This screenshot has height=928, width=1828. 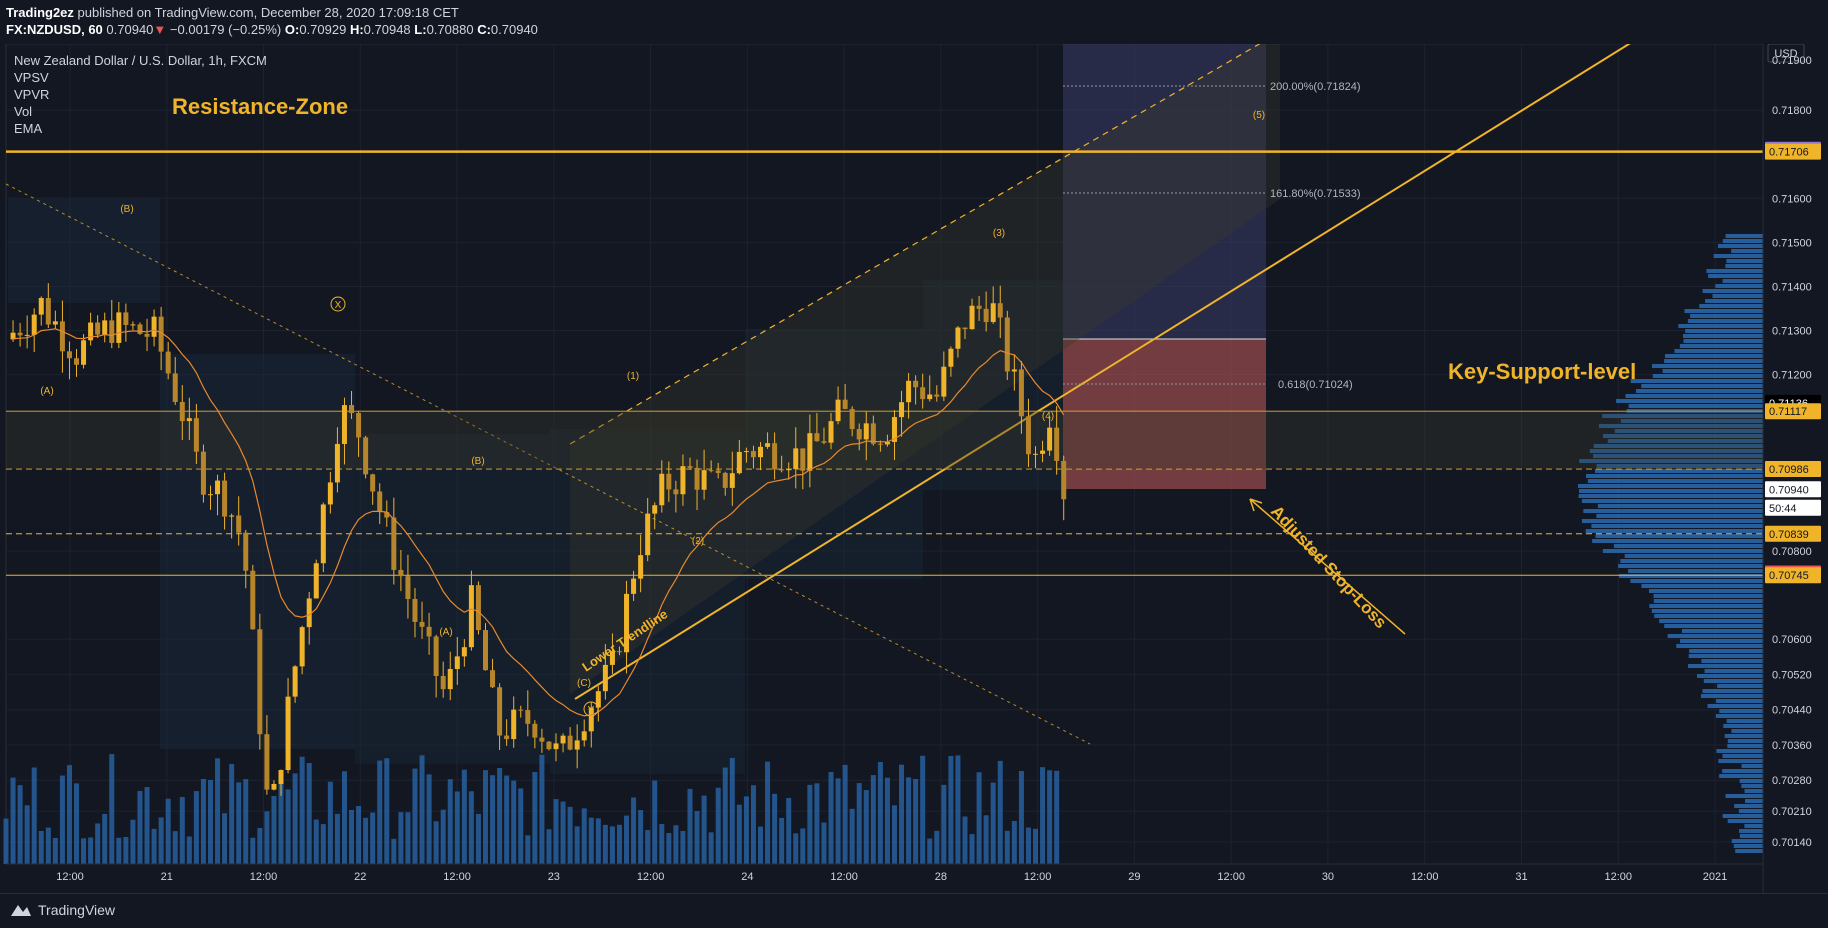 What do you see at coordinates (40, 12) in the screenshot?
I see `author-name: Trading2ez` at bounding box center [40, 12].